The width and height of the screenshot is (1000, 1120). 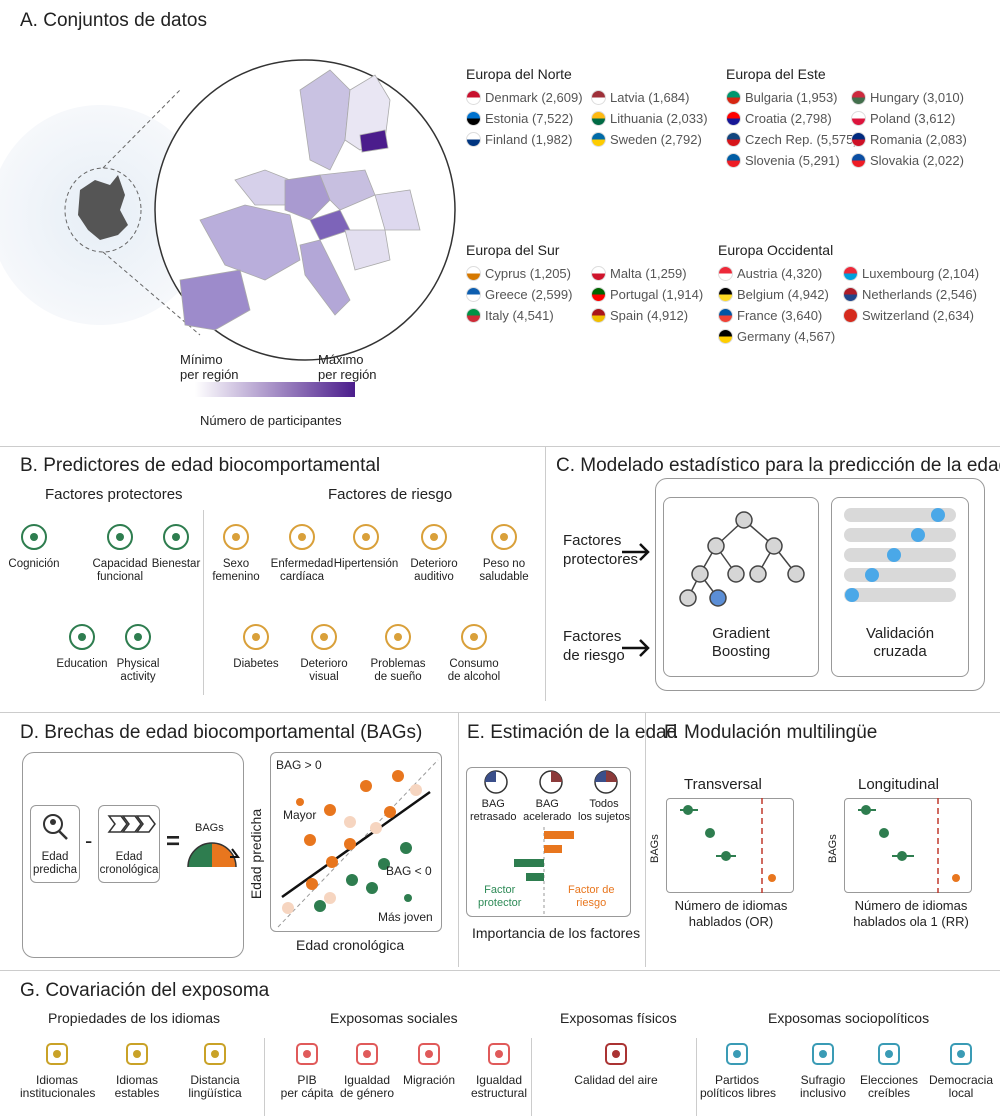 I want to click on bag-neg-label: BAG < 0, so click(x=409, y=871).